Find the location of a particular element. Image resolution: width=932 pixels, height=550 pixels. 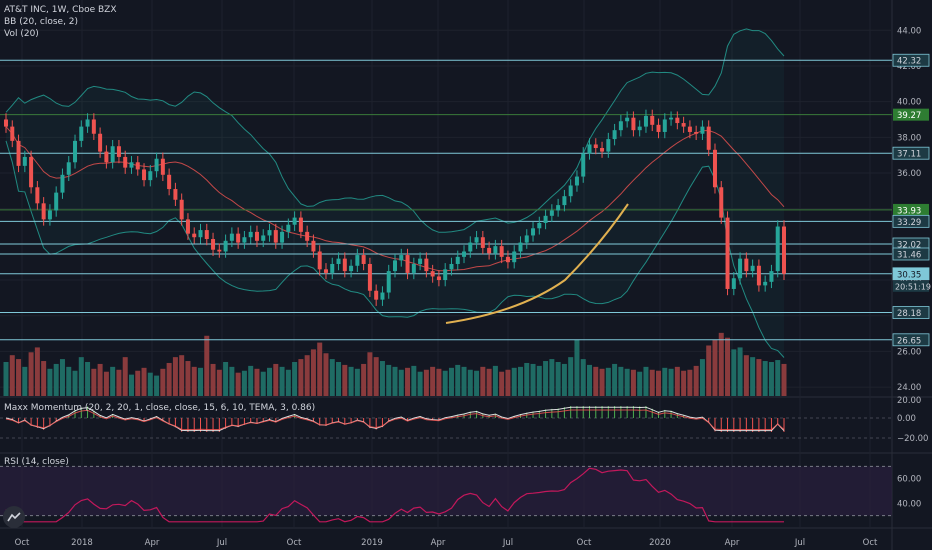

level-price-tag-label: 31.46 is located at coordinates (909, 255).